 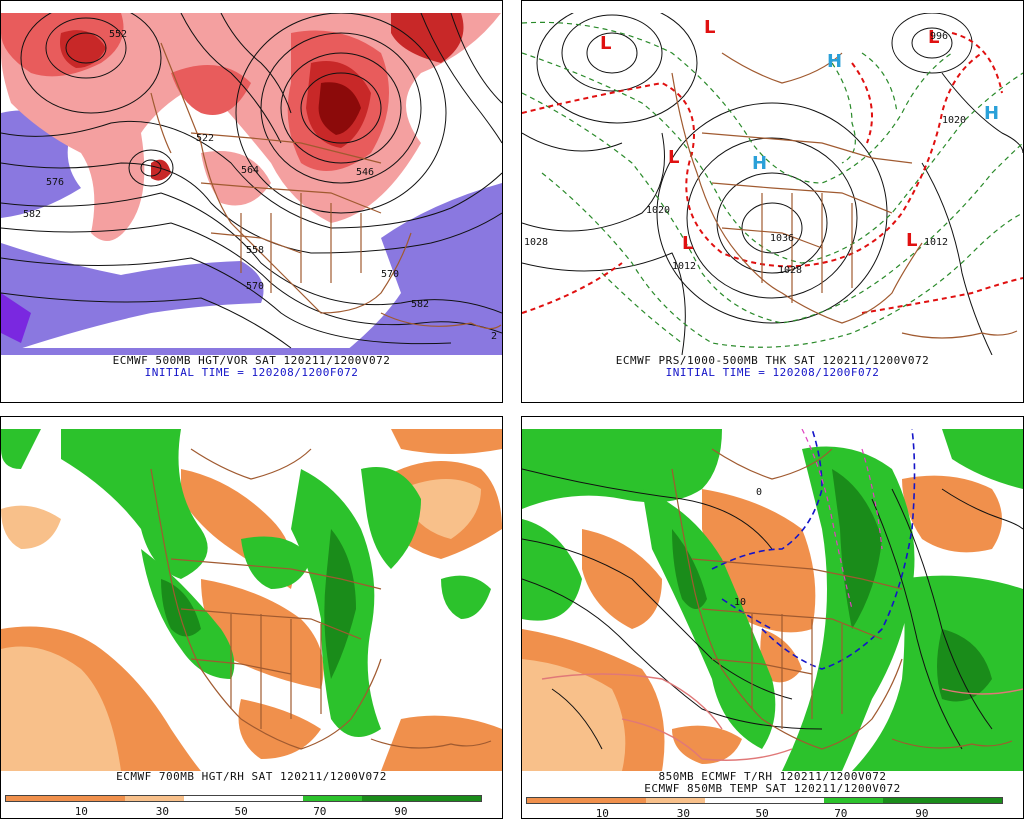 I want to click on low-center-4: L, so click(x=687, y=243).